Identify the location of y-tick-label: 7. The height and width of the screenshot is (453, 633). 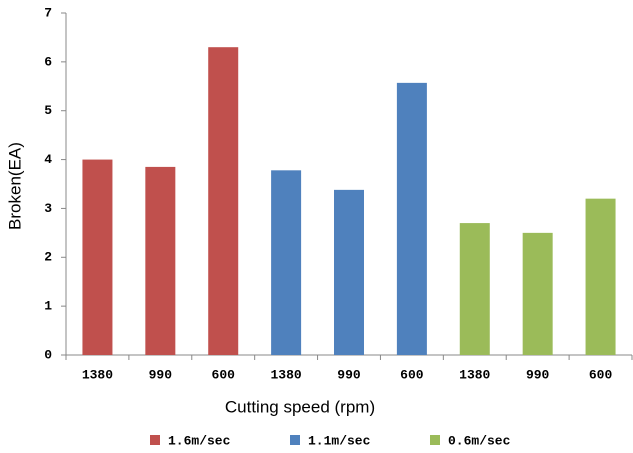
(48, 12).